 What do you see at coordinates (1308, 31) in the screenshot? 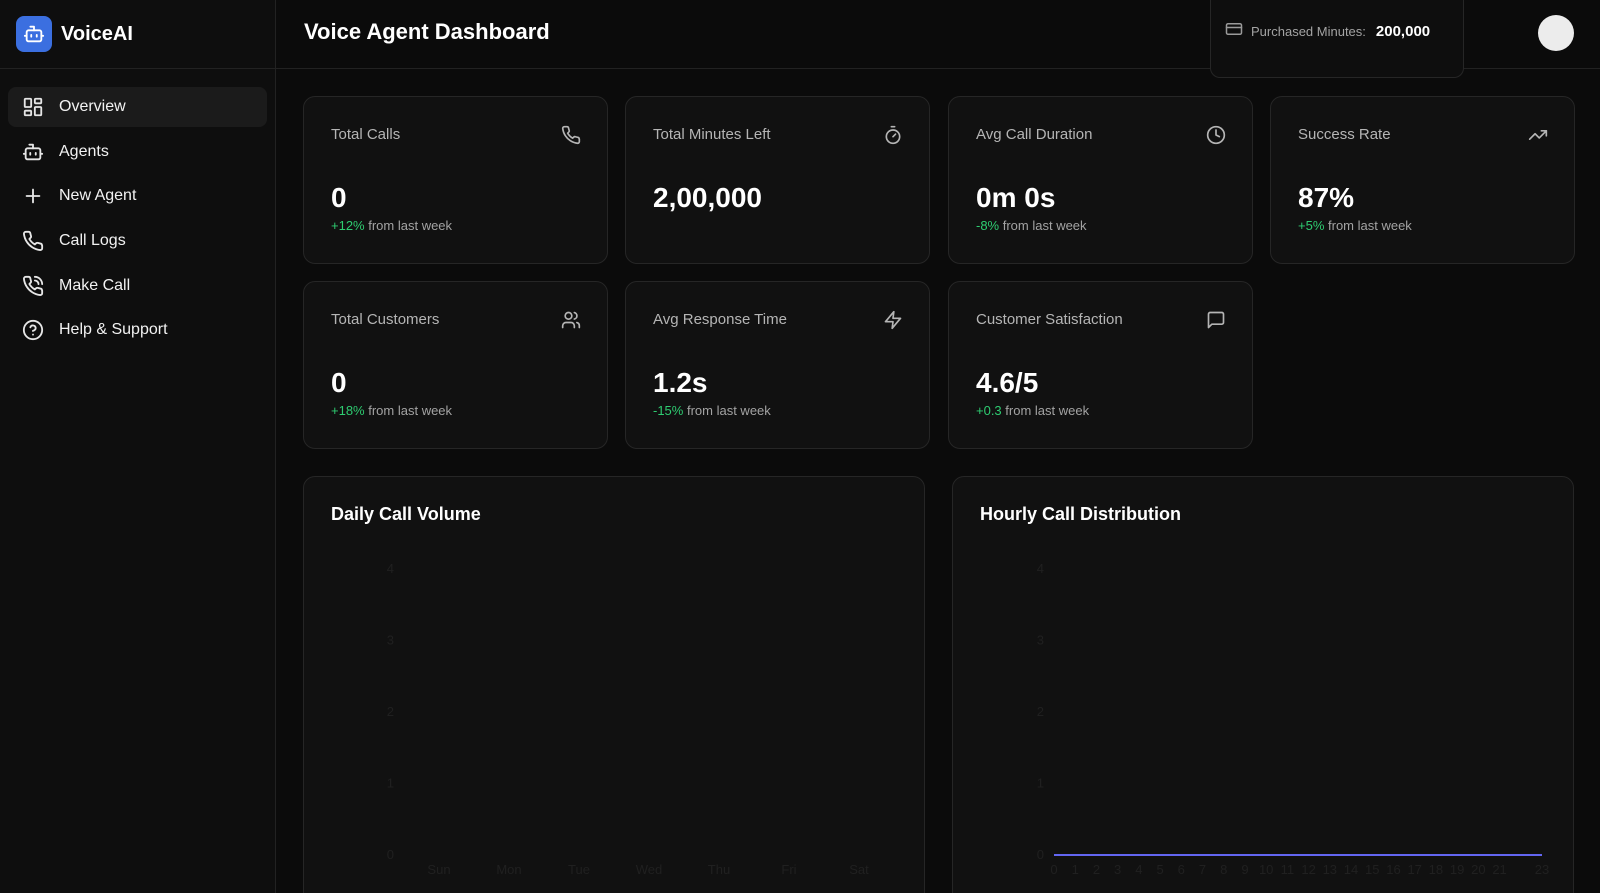
I see `purchased-minutes-label: Purchased Minutes:` at bounding box center [1308, 31].